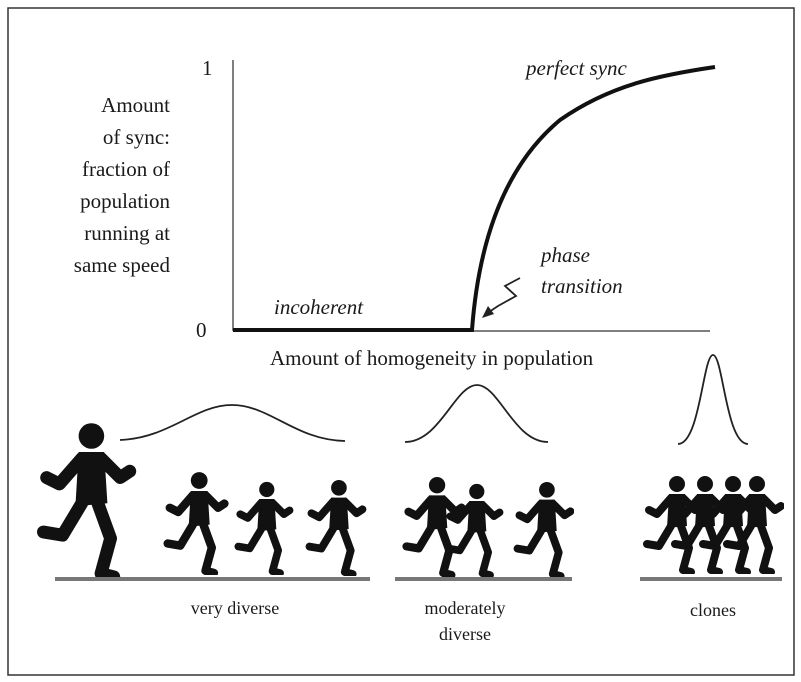 The height and width of the screenshot is (682, 801). What do you see at coordinates (488, 312) in the screenshot?
I see `arrowhead` at bounding box center [488, 312].